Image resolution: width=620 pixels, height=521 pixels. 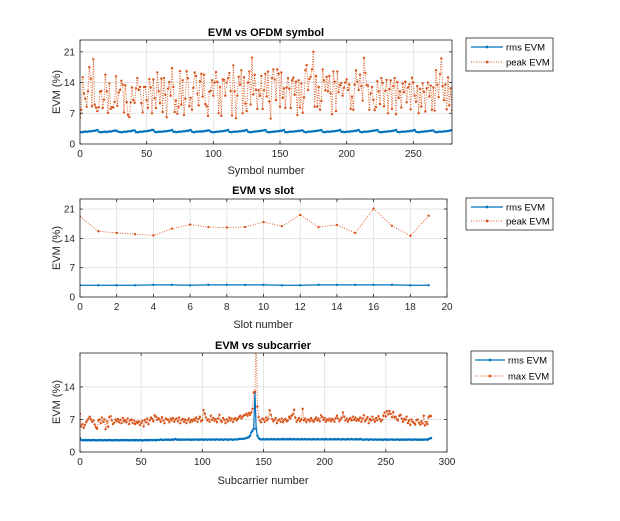 What do you see at coordinates (264, 307) in the screenshot?
I see `x-tick-label: 10` at bounding box center [264, 307].